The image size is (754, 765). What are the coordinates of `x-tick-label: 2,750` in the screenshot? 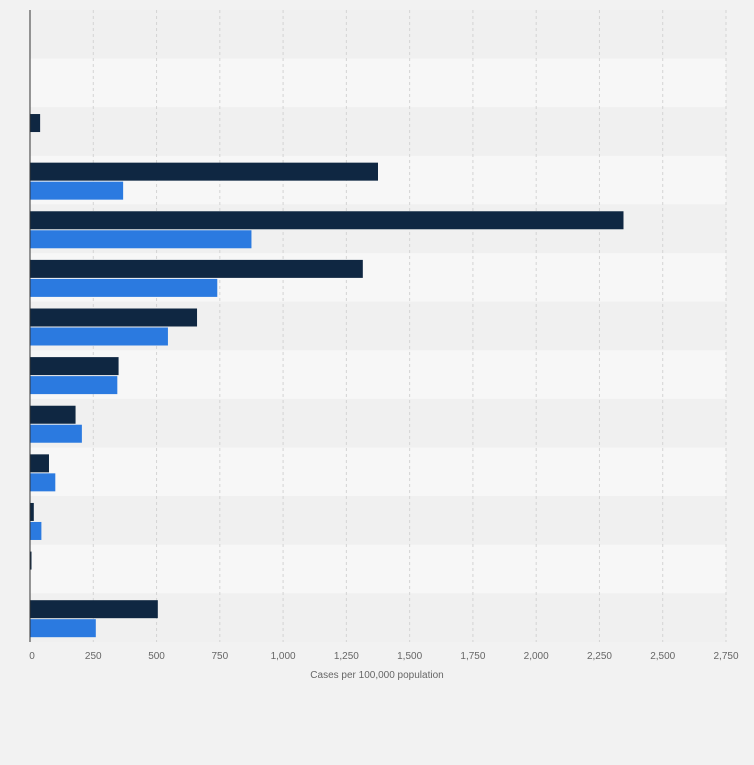 It's located at (725, 656).